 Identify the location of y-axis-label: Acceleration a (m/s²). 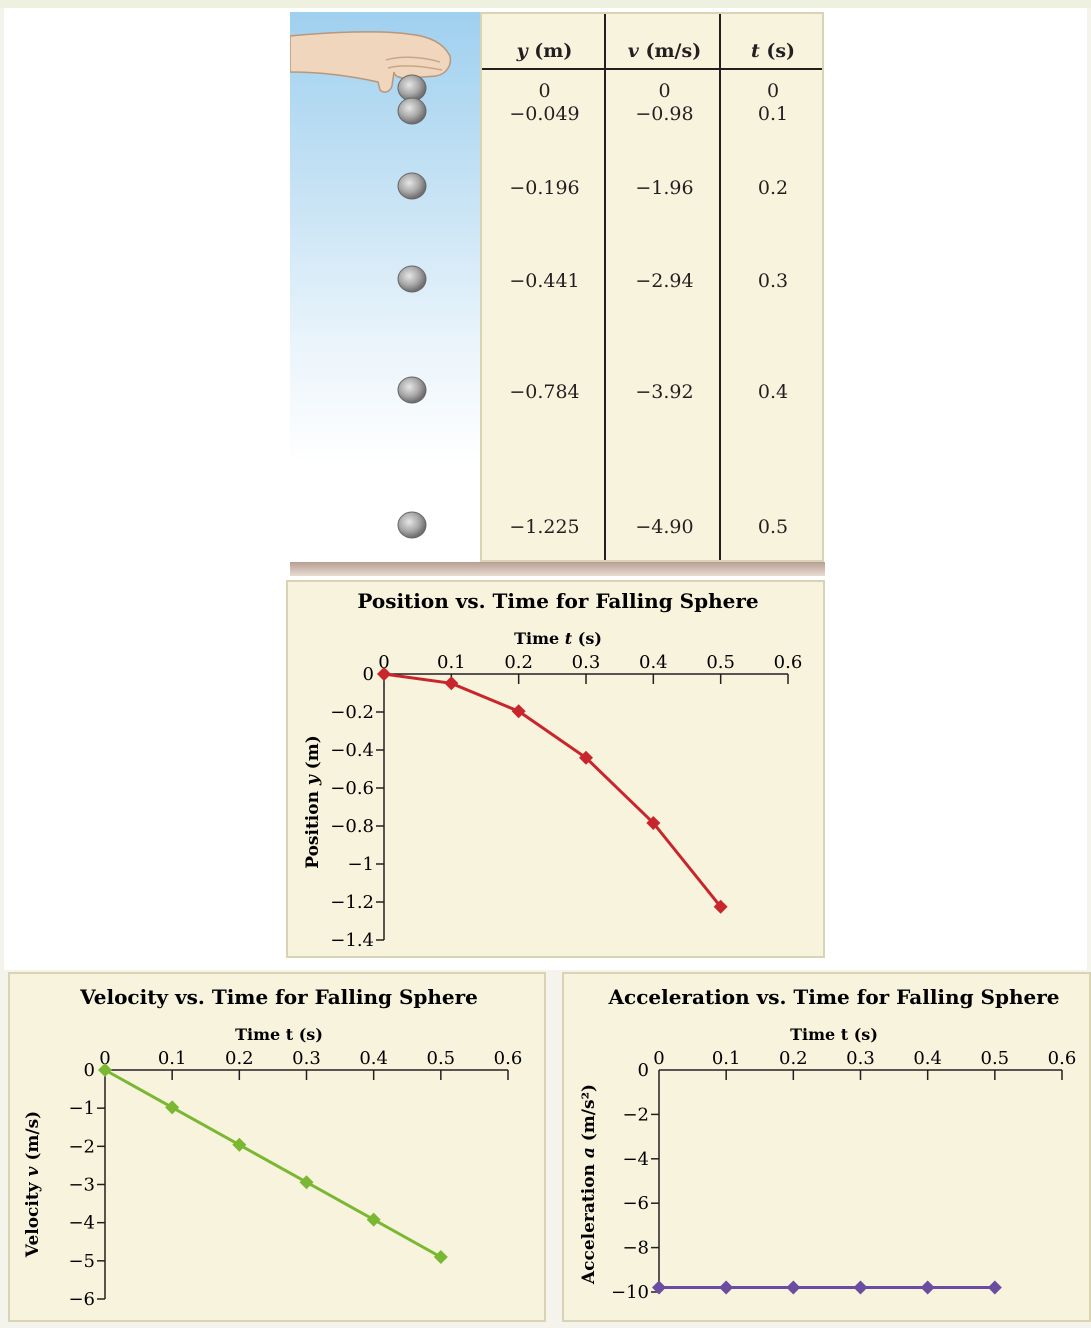
(589, 1184).